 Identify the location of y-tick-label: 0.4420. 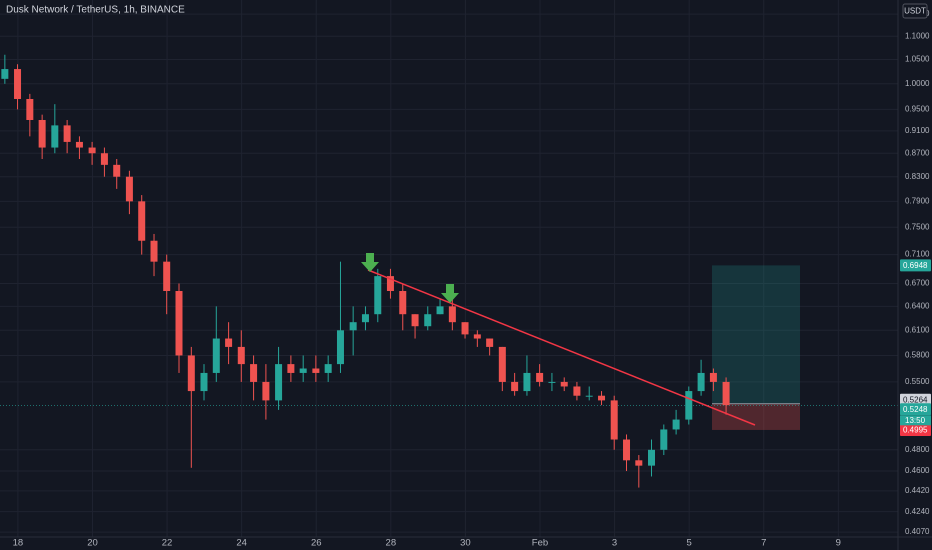
(917, 490).